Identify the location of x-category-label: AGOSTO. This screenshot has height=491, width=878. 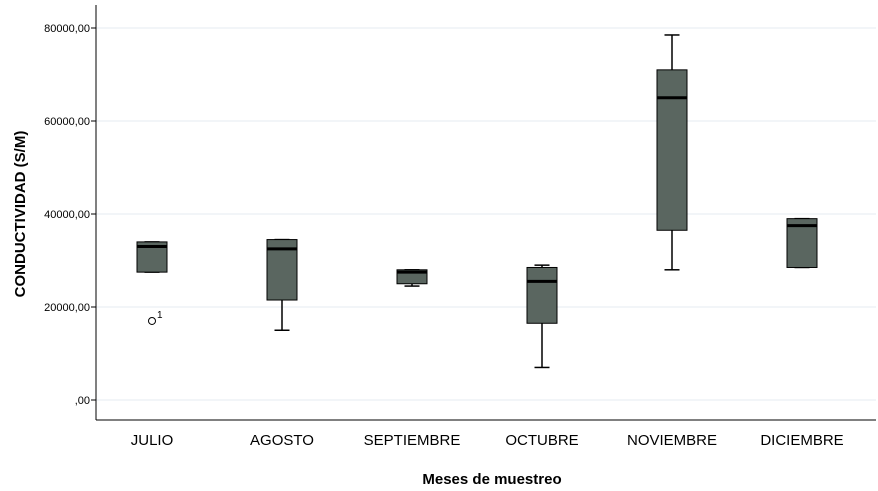
(282, 440).